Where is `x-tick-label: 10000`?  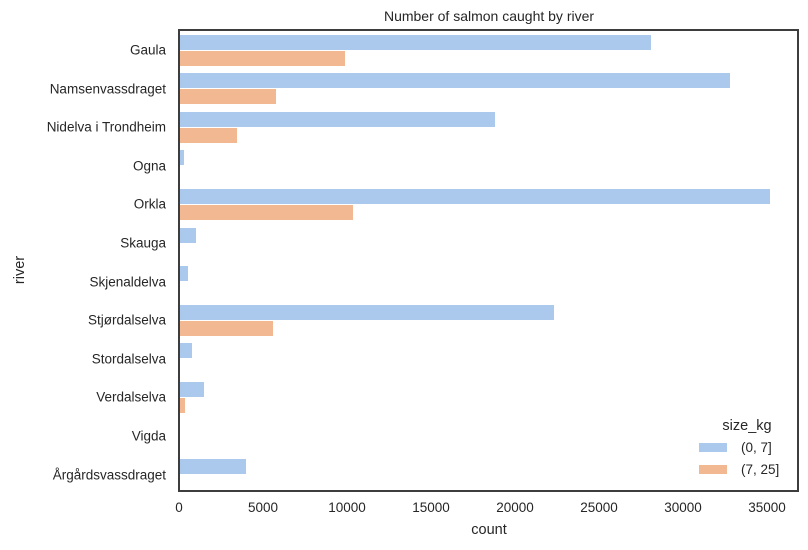 x-tick-label: 10000 is located at coordinates (347, 507).